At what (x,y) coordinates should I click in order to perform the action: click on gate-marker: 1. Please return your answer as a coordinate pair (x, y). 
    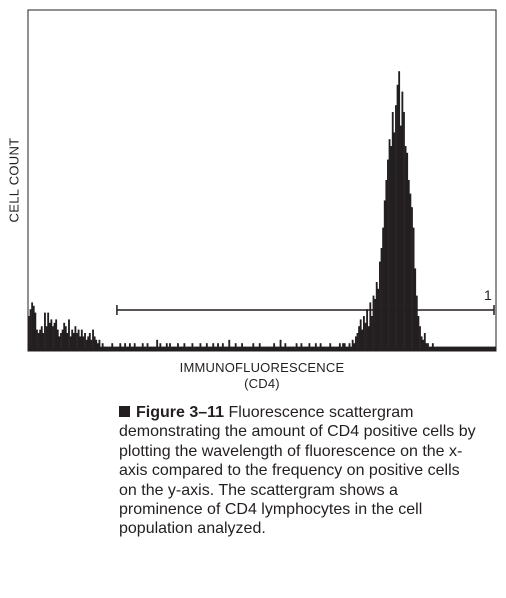
    Looking at the image, I should click on (305, 301).